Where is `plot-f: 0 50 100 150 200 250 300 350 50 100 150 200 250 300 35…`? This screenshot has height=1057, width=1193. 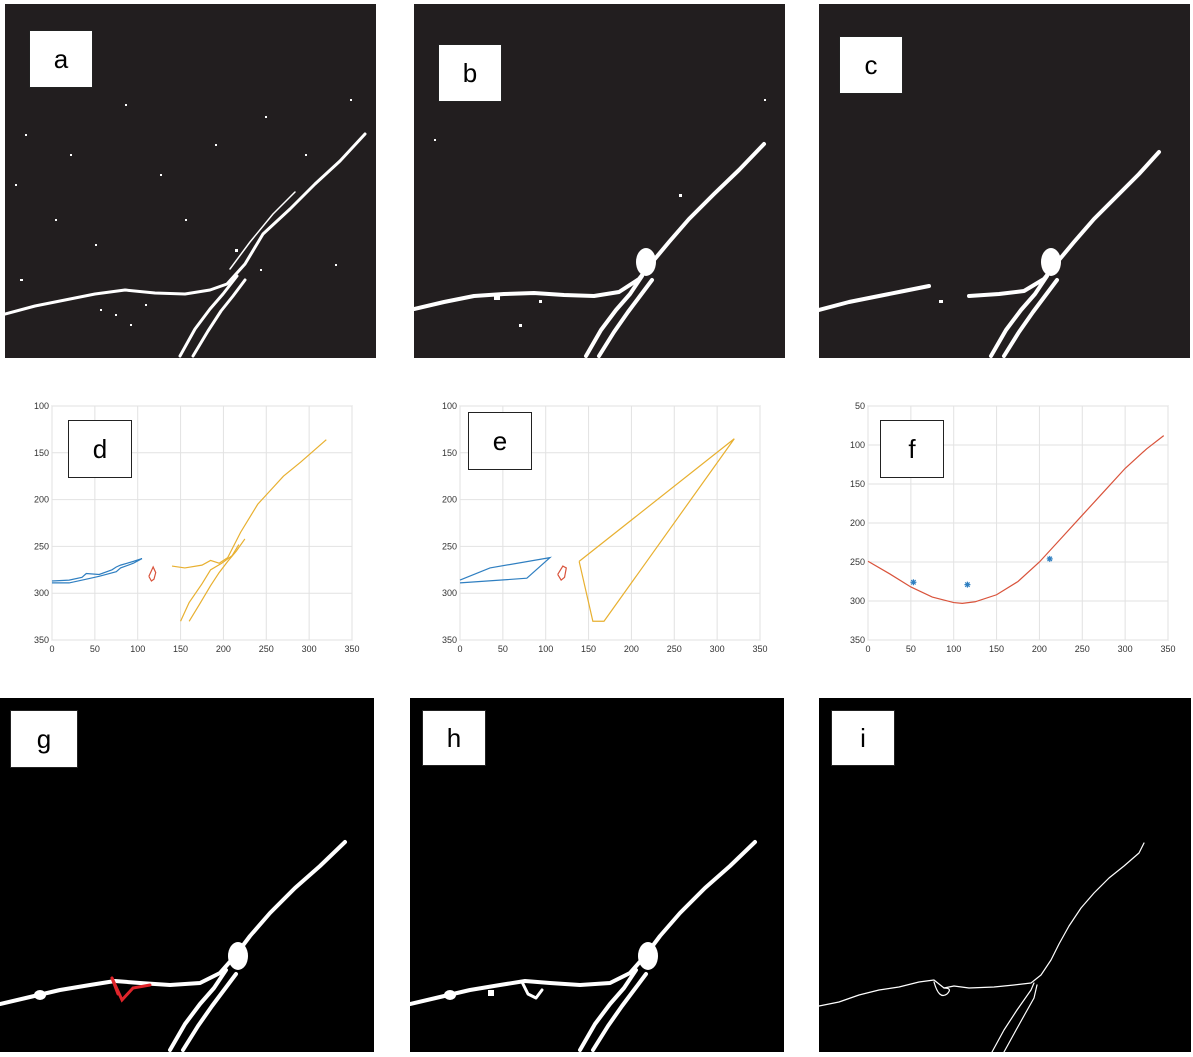 plot-f: 0 50 100 150 200 250 300 350 50 100 150 200 250 300 35… is located at coordinates (1013, 527).